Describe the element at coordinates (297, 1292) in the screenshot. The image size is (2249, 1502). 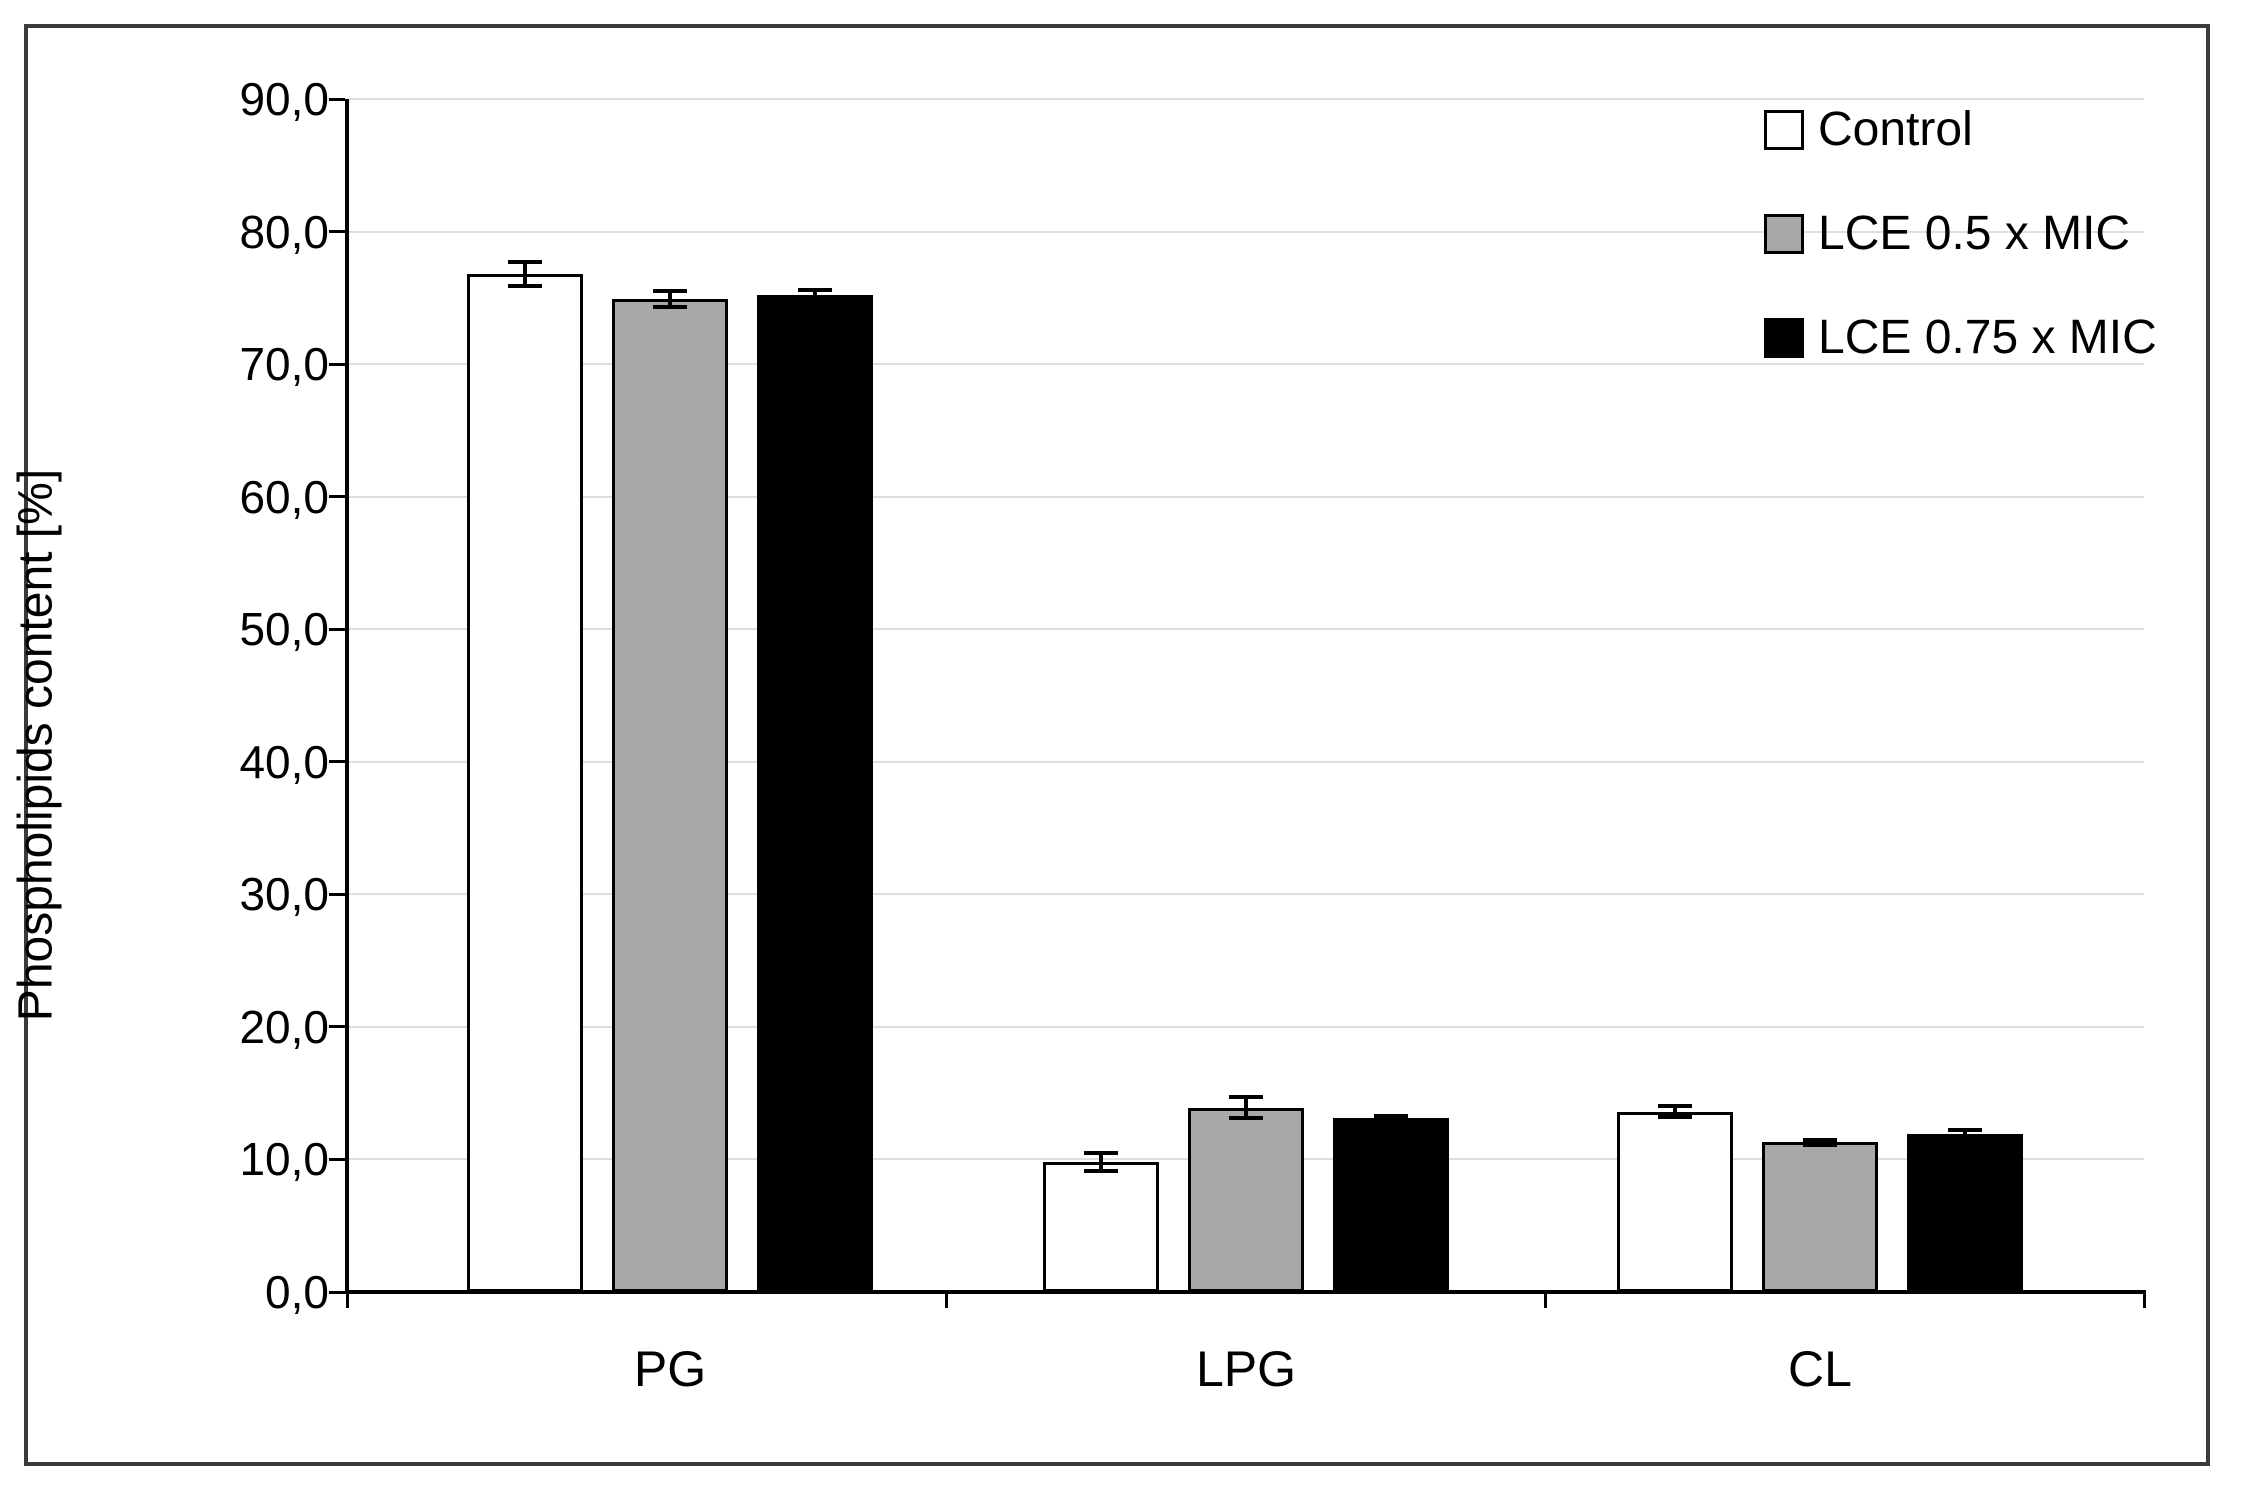
I see `y-tick-label: 0,0` at that location.